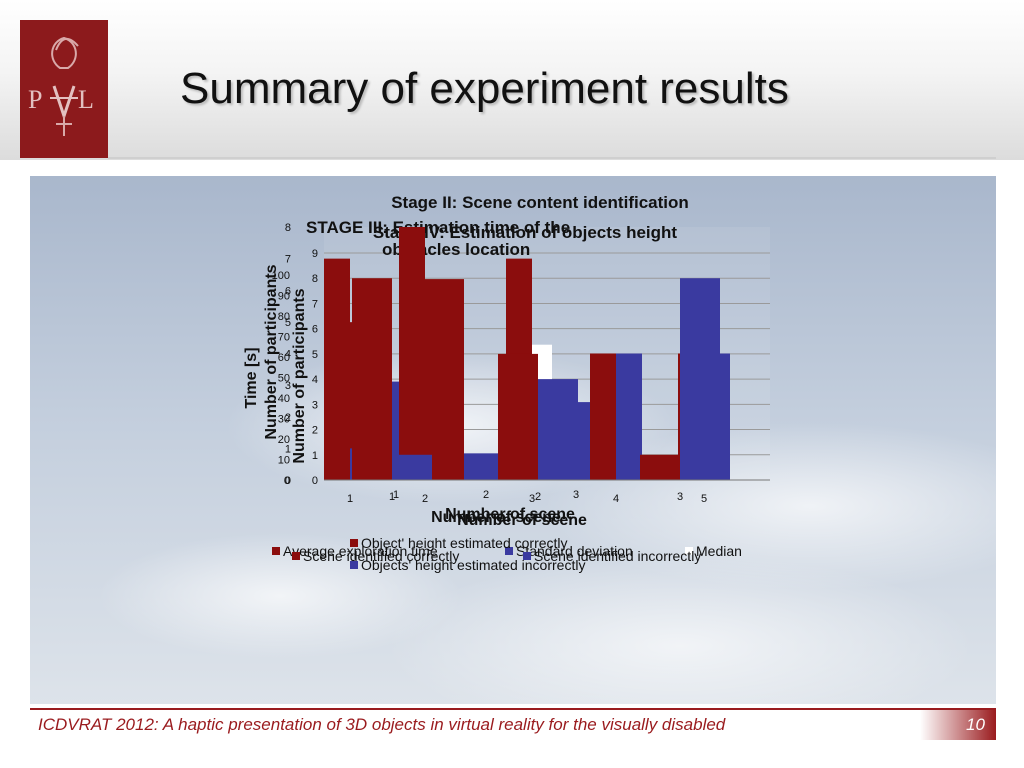 This screenshot has height=768, width=1024. What do you see at coordinates (284, 440) in the screenshot?
I see `y-tick-label: 20` at bounding box center [284, 440].